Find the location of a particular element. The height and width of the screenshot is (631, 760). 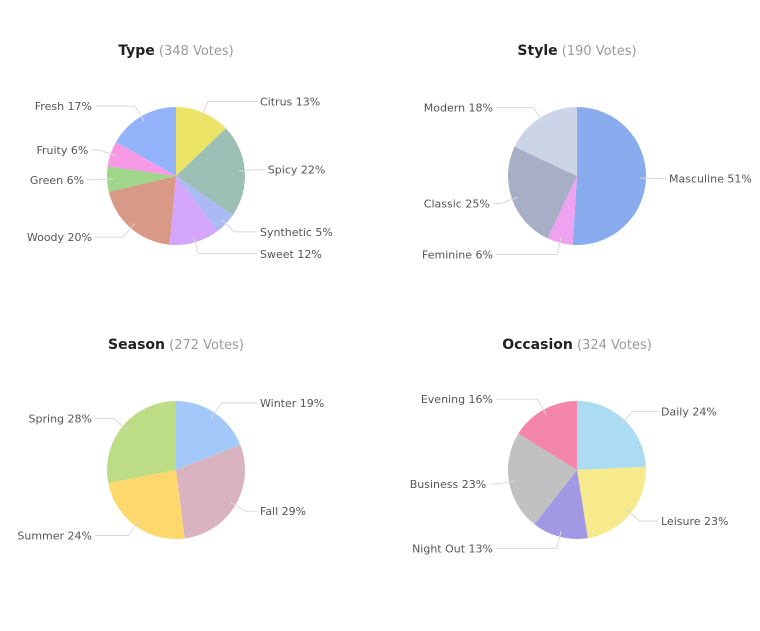

pie-slice-fall is located at coordinates (210, 491).